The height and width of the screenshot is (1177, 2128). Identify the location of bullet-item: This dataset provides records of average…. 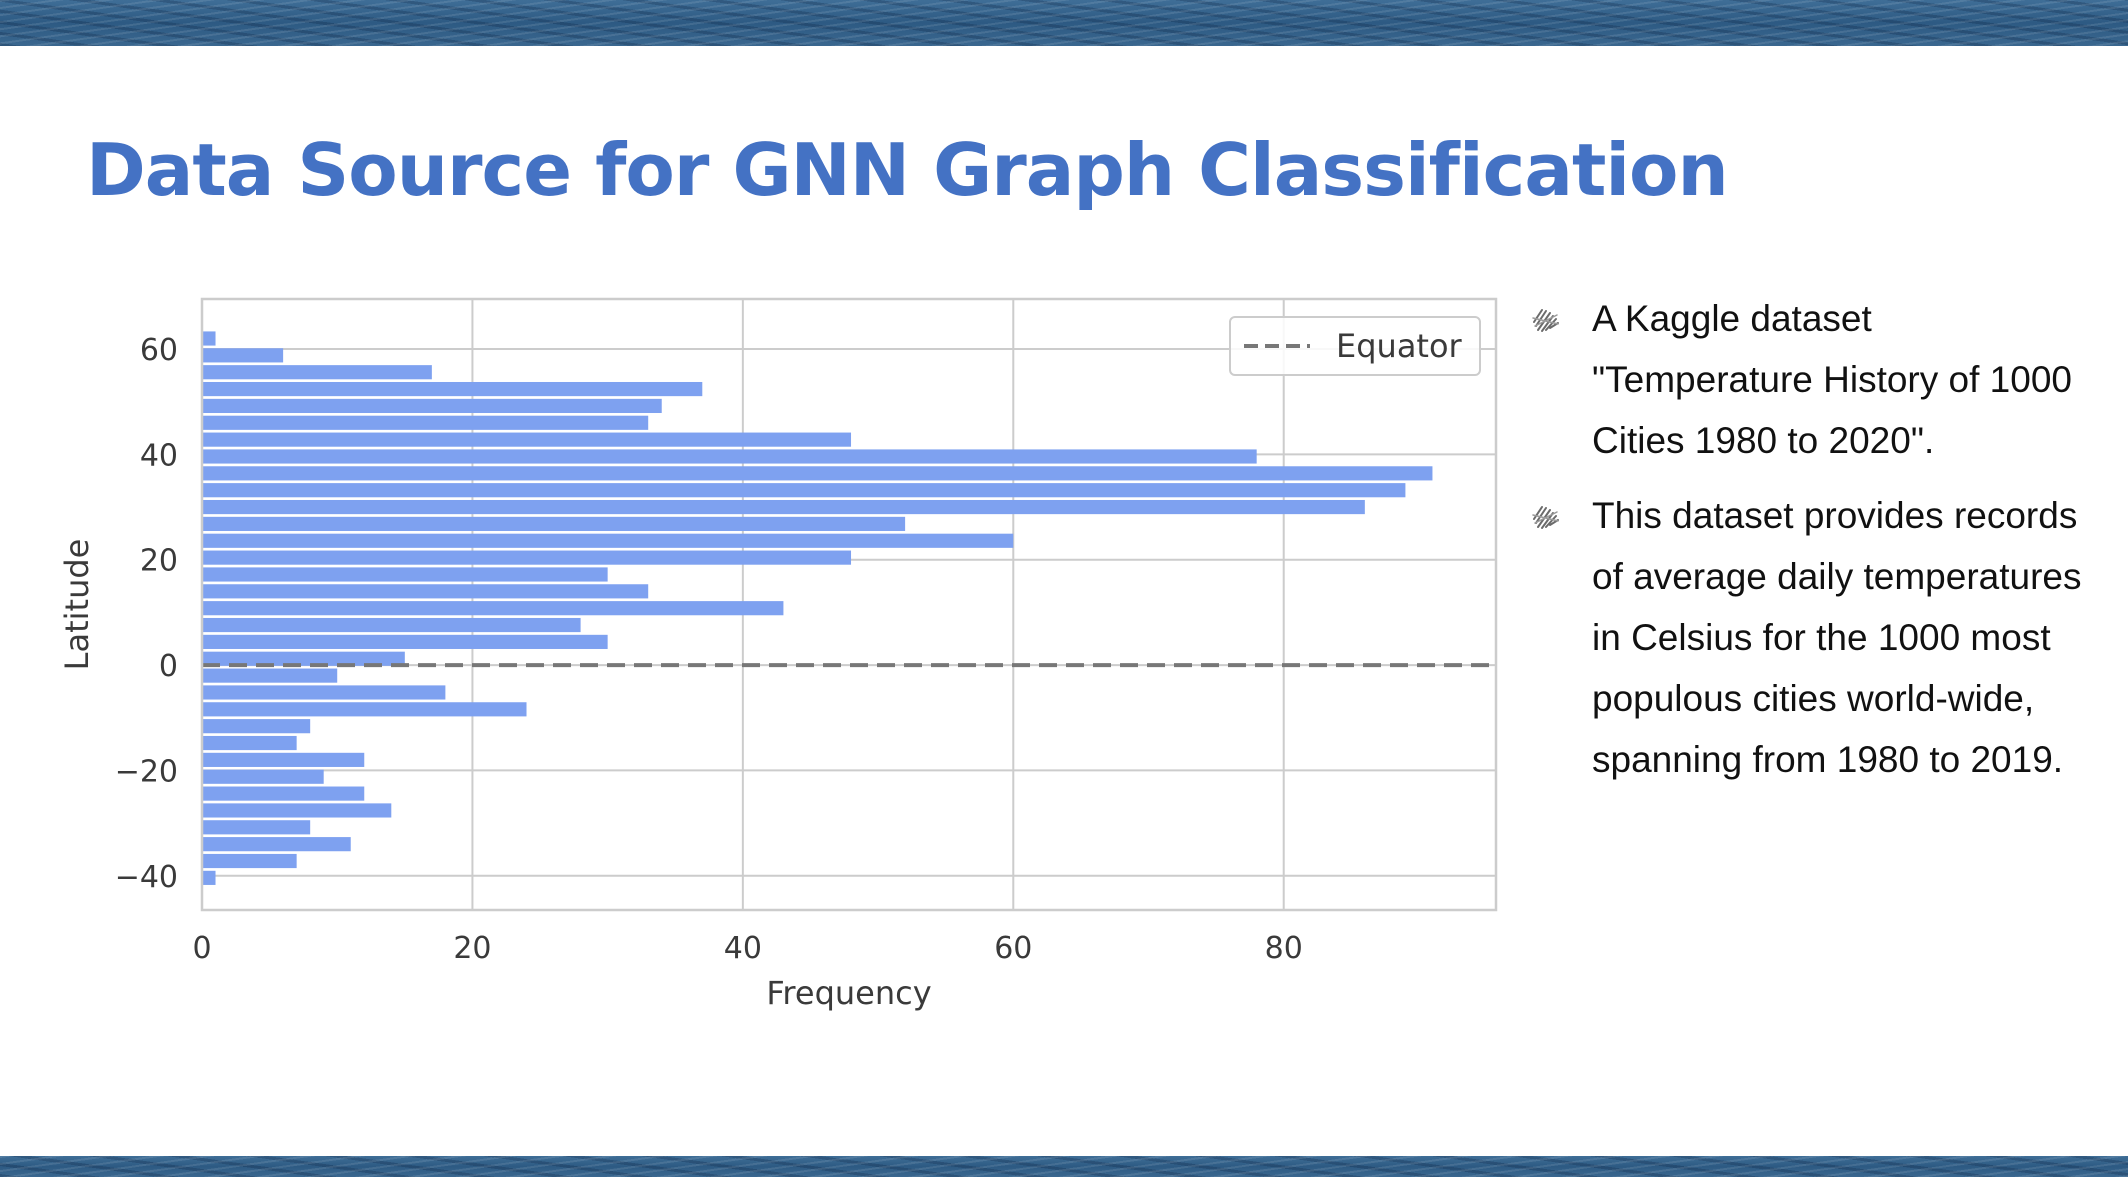
(1808, 637).